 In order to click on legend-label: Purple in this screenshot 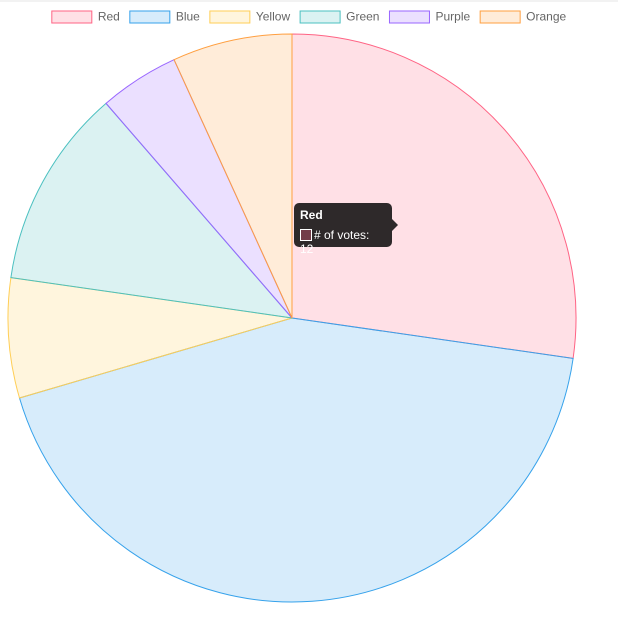, I will do `click(452, 17)`.